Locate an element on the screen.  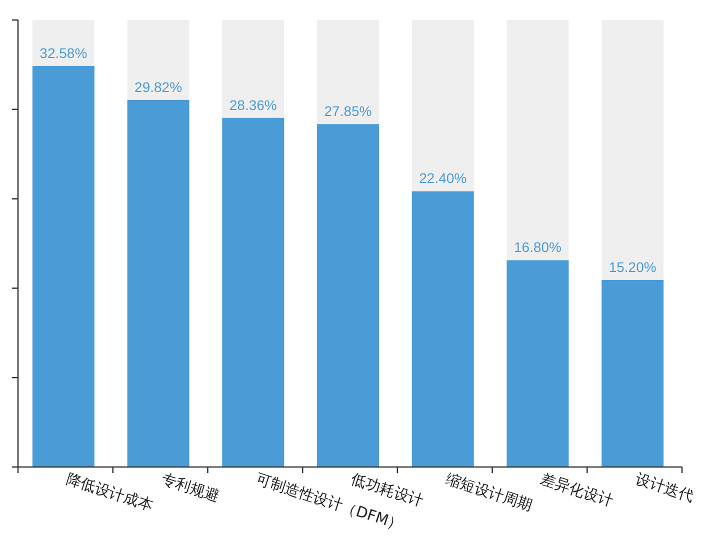
data-label: 27.85% is located at coordinates (348, 111).